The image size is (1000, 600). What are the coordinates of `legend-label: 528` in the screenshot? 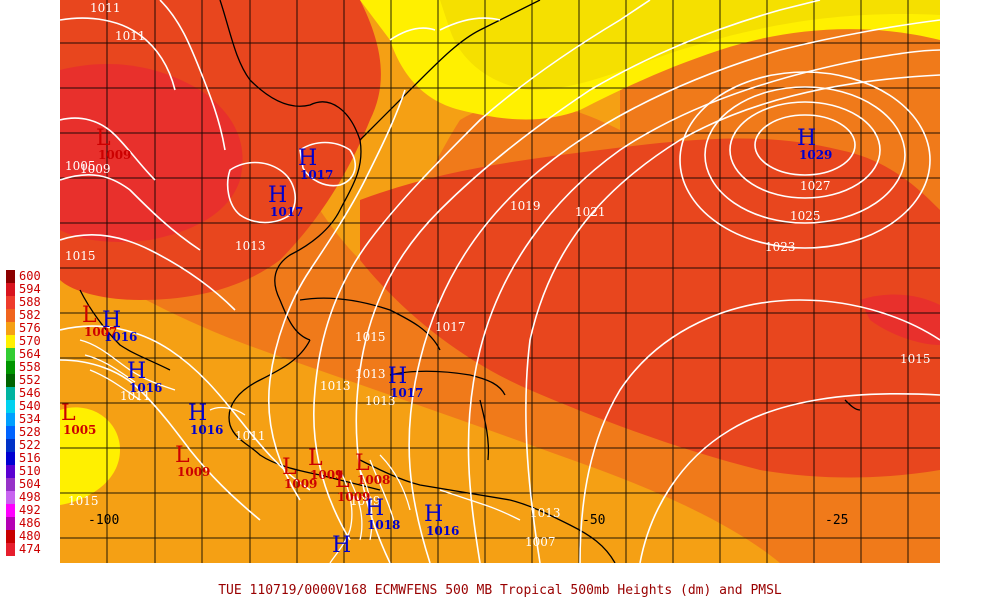 It's located at (30, 432).